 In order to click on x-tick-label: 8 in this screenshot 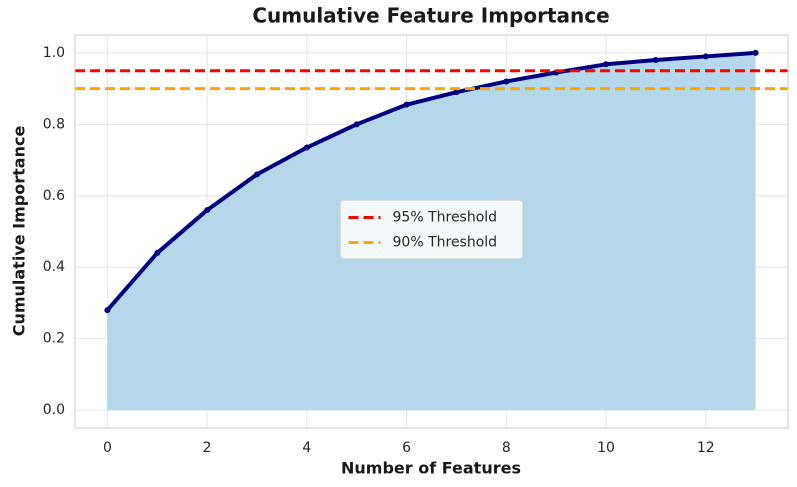, I will do `click(506, 448)`.